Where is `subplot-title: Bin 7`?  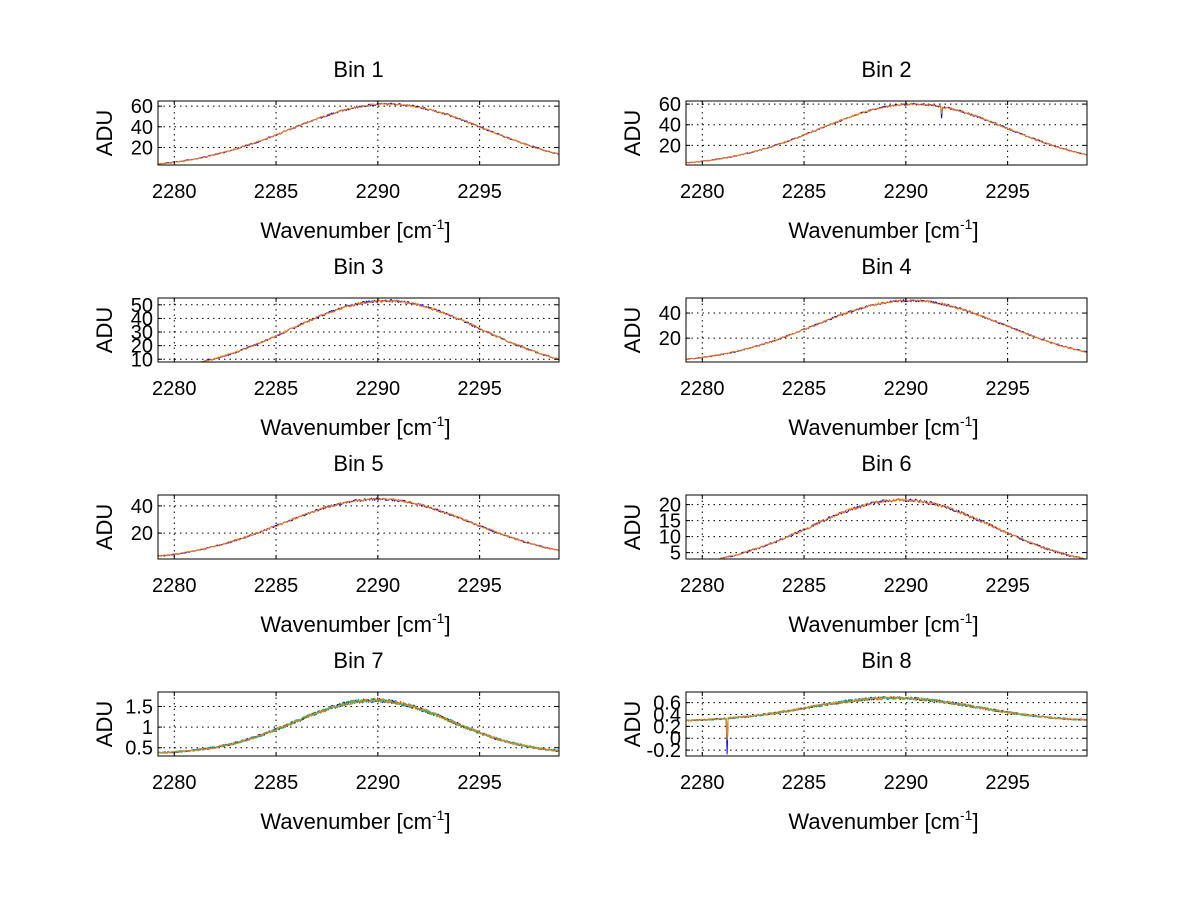
subplot-title: Bin 7 is located at coordinates (358, 660).